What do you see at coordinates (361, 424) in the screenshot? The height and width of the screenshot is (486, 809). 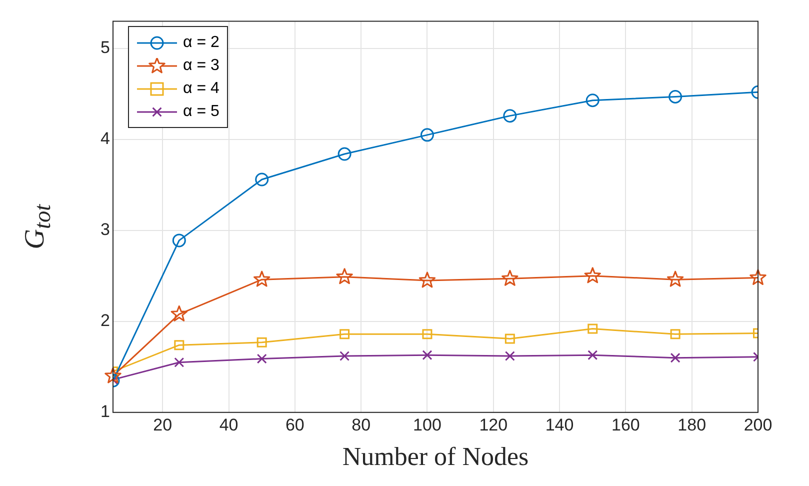 I see `x-tick-label: 80` at bounding box center [361, 424].